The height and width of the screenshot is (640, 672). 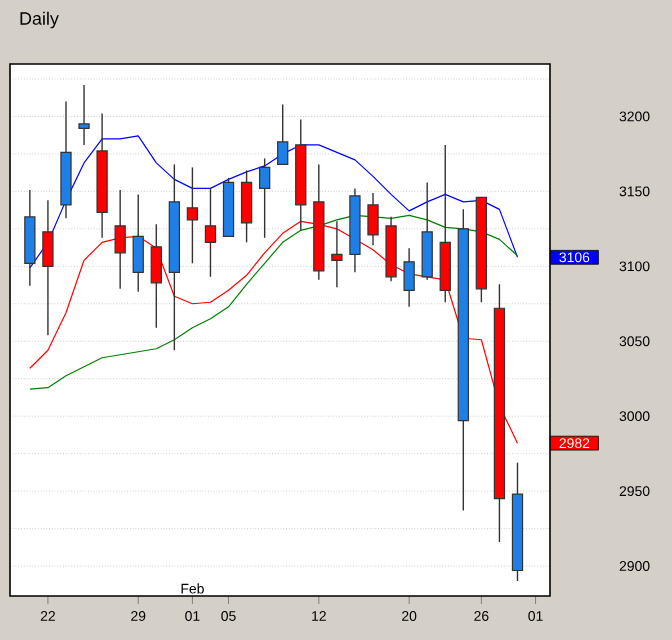 What do you see at coordinates (39, 20) in the screenshot?
I see `chart-title: Daily` at bounding box center [39, 20].